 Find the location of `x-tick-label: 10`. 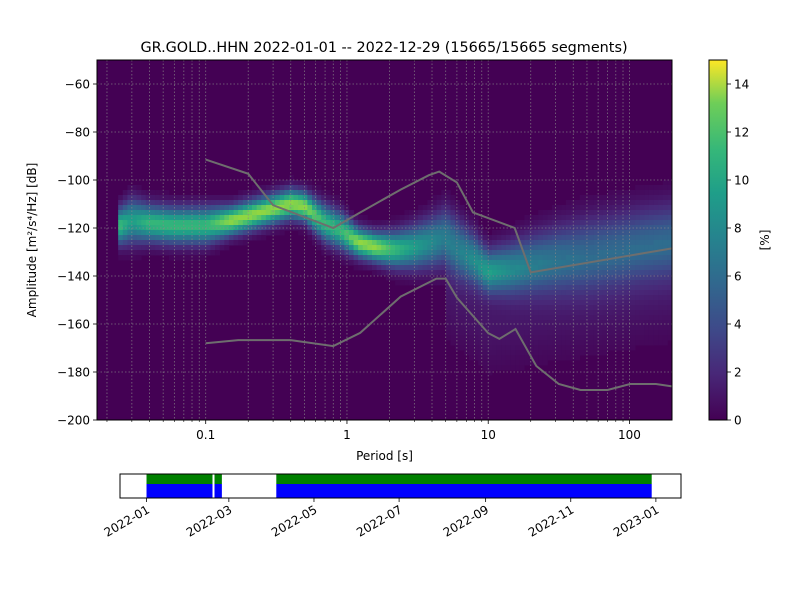

x-tick-label: 10 is located at coordinates (488, 435).